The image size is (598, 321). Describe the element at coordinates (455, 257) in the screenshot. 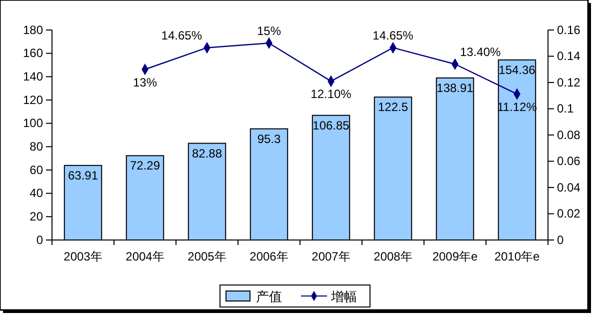

I see `x-tick-label: 2009年e` at that location.